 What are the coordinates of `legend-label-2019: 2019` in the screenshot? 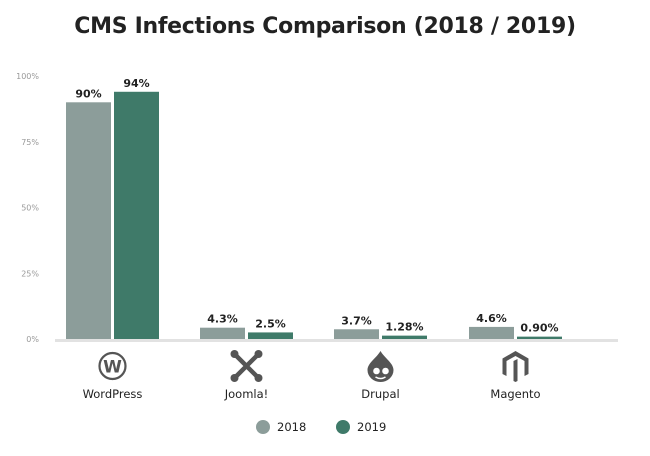 It's located at (371, 427).